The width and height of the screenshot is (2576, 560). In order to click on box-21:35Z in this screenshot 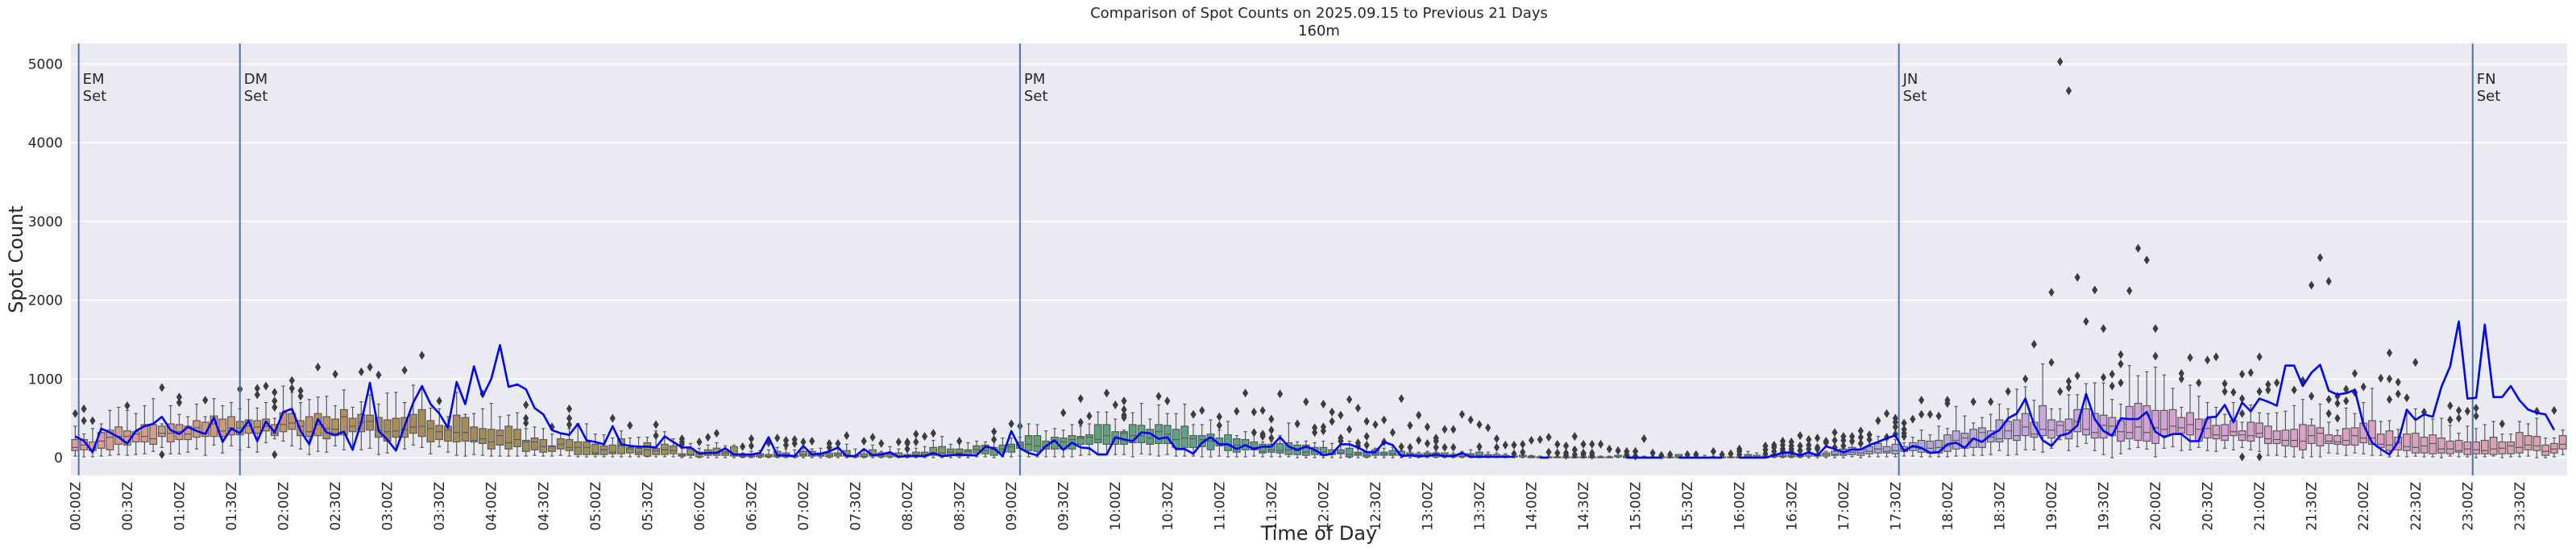, I will do `click(2320, 430)`.